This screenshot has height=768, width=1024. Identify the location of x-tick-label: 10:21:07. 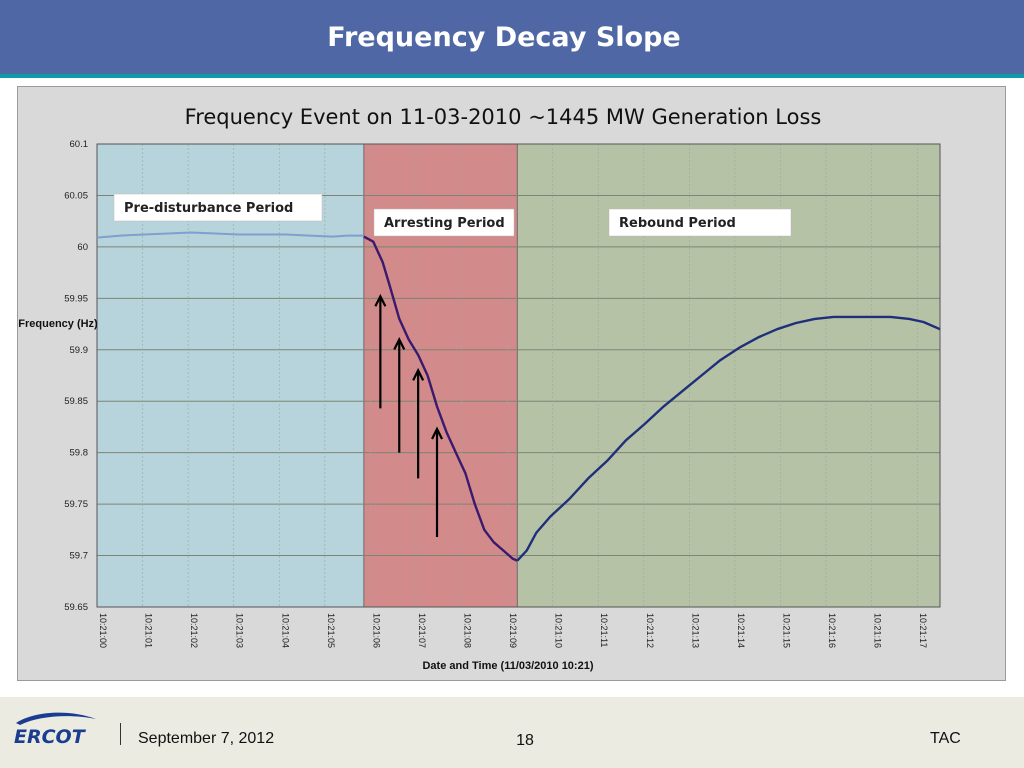
(422, 630).